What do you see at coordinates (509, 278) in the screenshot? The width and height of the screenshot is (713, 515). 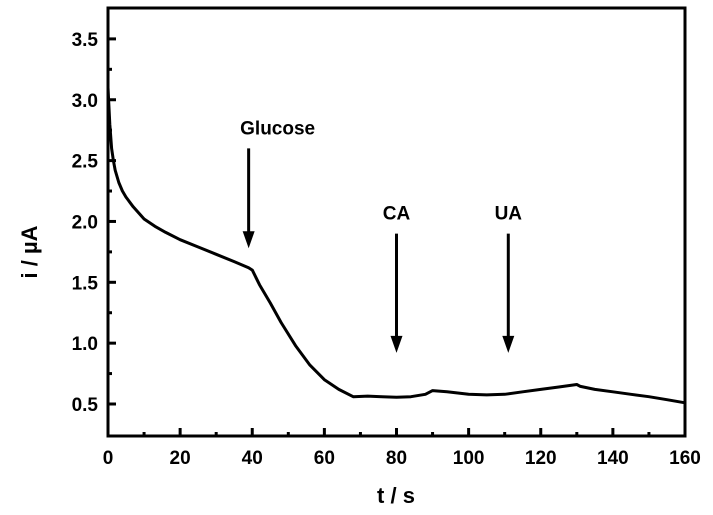 I see `annotation-ua: UA` at bounding box center [509, 278].